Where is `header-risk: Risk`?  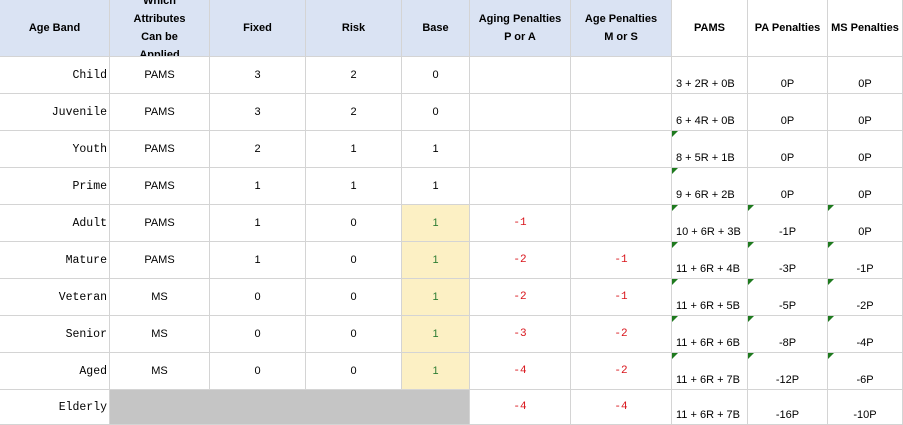 header-risk: Risk is located at coordinates (354, 28).